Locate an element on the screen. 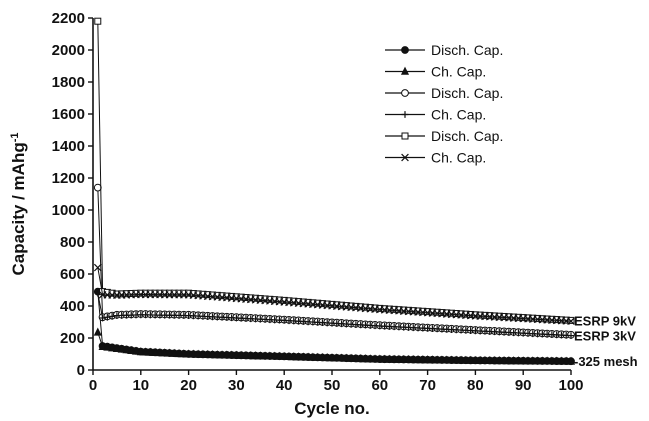 The image size is (649, 421). legend-entry: Ch. Cap. is located at coordinates (435, 158).